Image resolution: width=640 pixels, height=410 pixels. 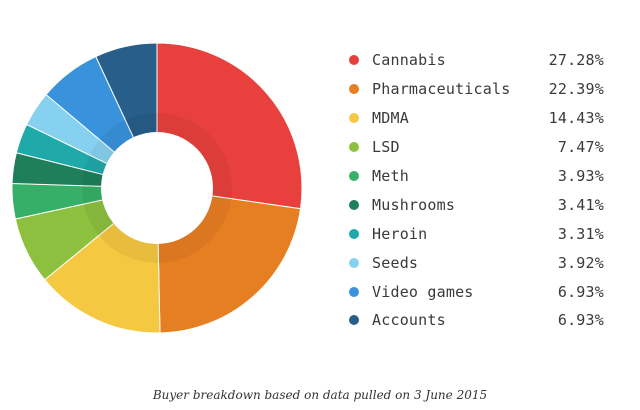 What do you see at coordinates (580, 176) in the screenshot?
I see `legend-value: 3.93%` at bounding box center [580, 176].